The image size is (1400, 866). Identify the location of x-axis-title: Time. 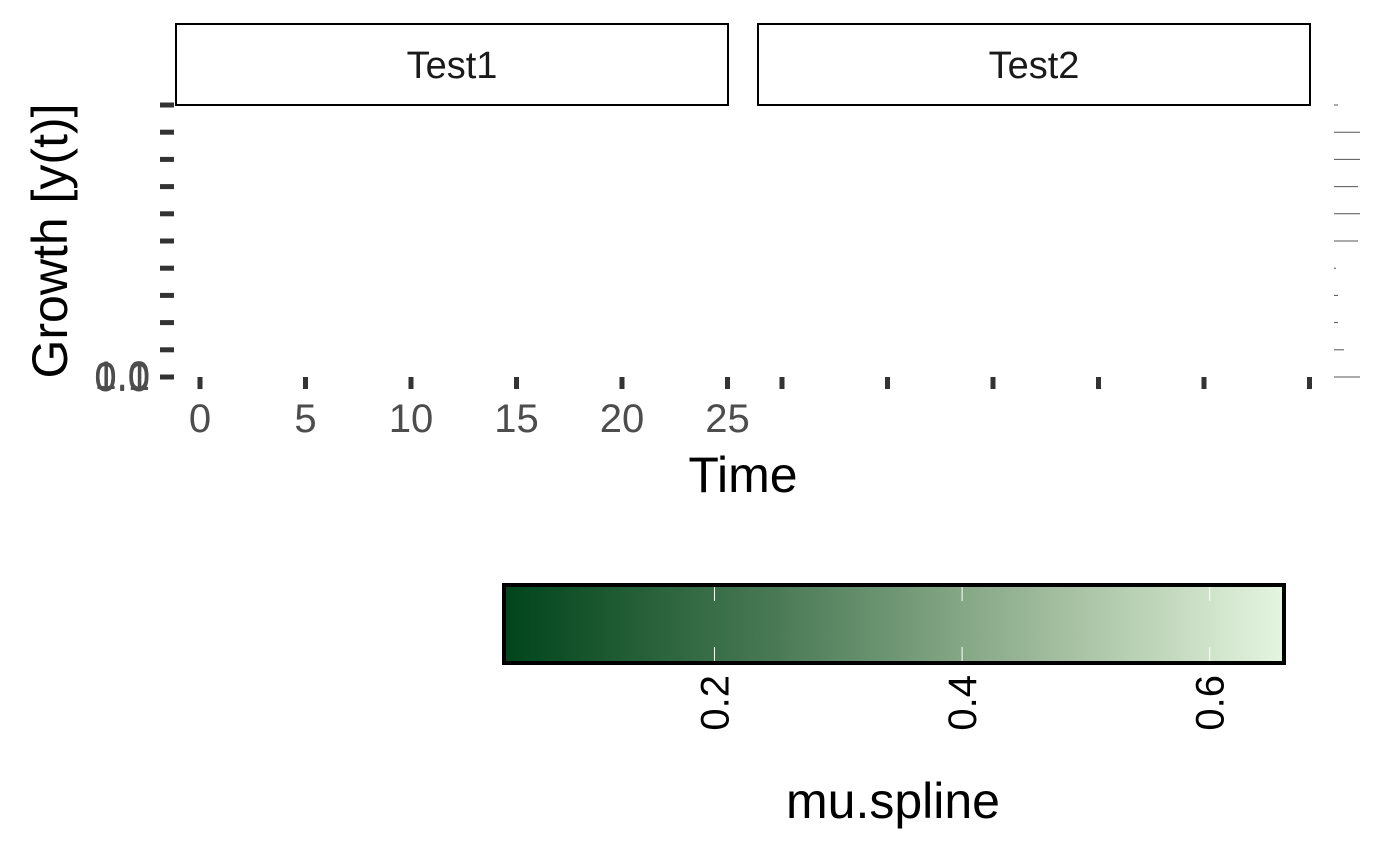
(742, 475).